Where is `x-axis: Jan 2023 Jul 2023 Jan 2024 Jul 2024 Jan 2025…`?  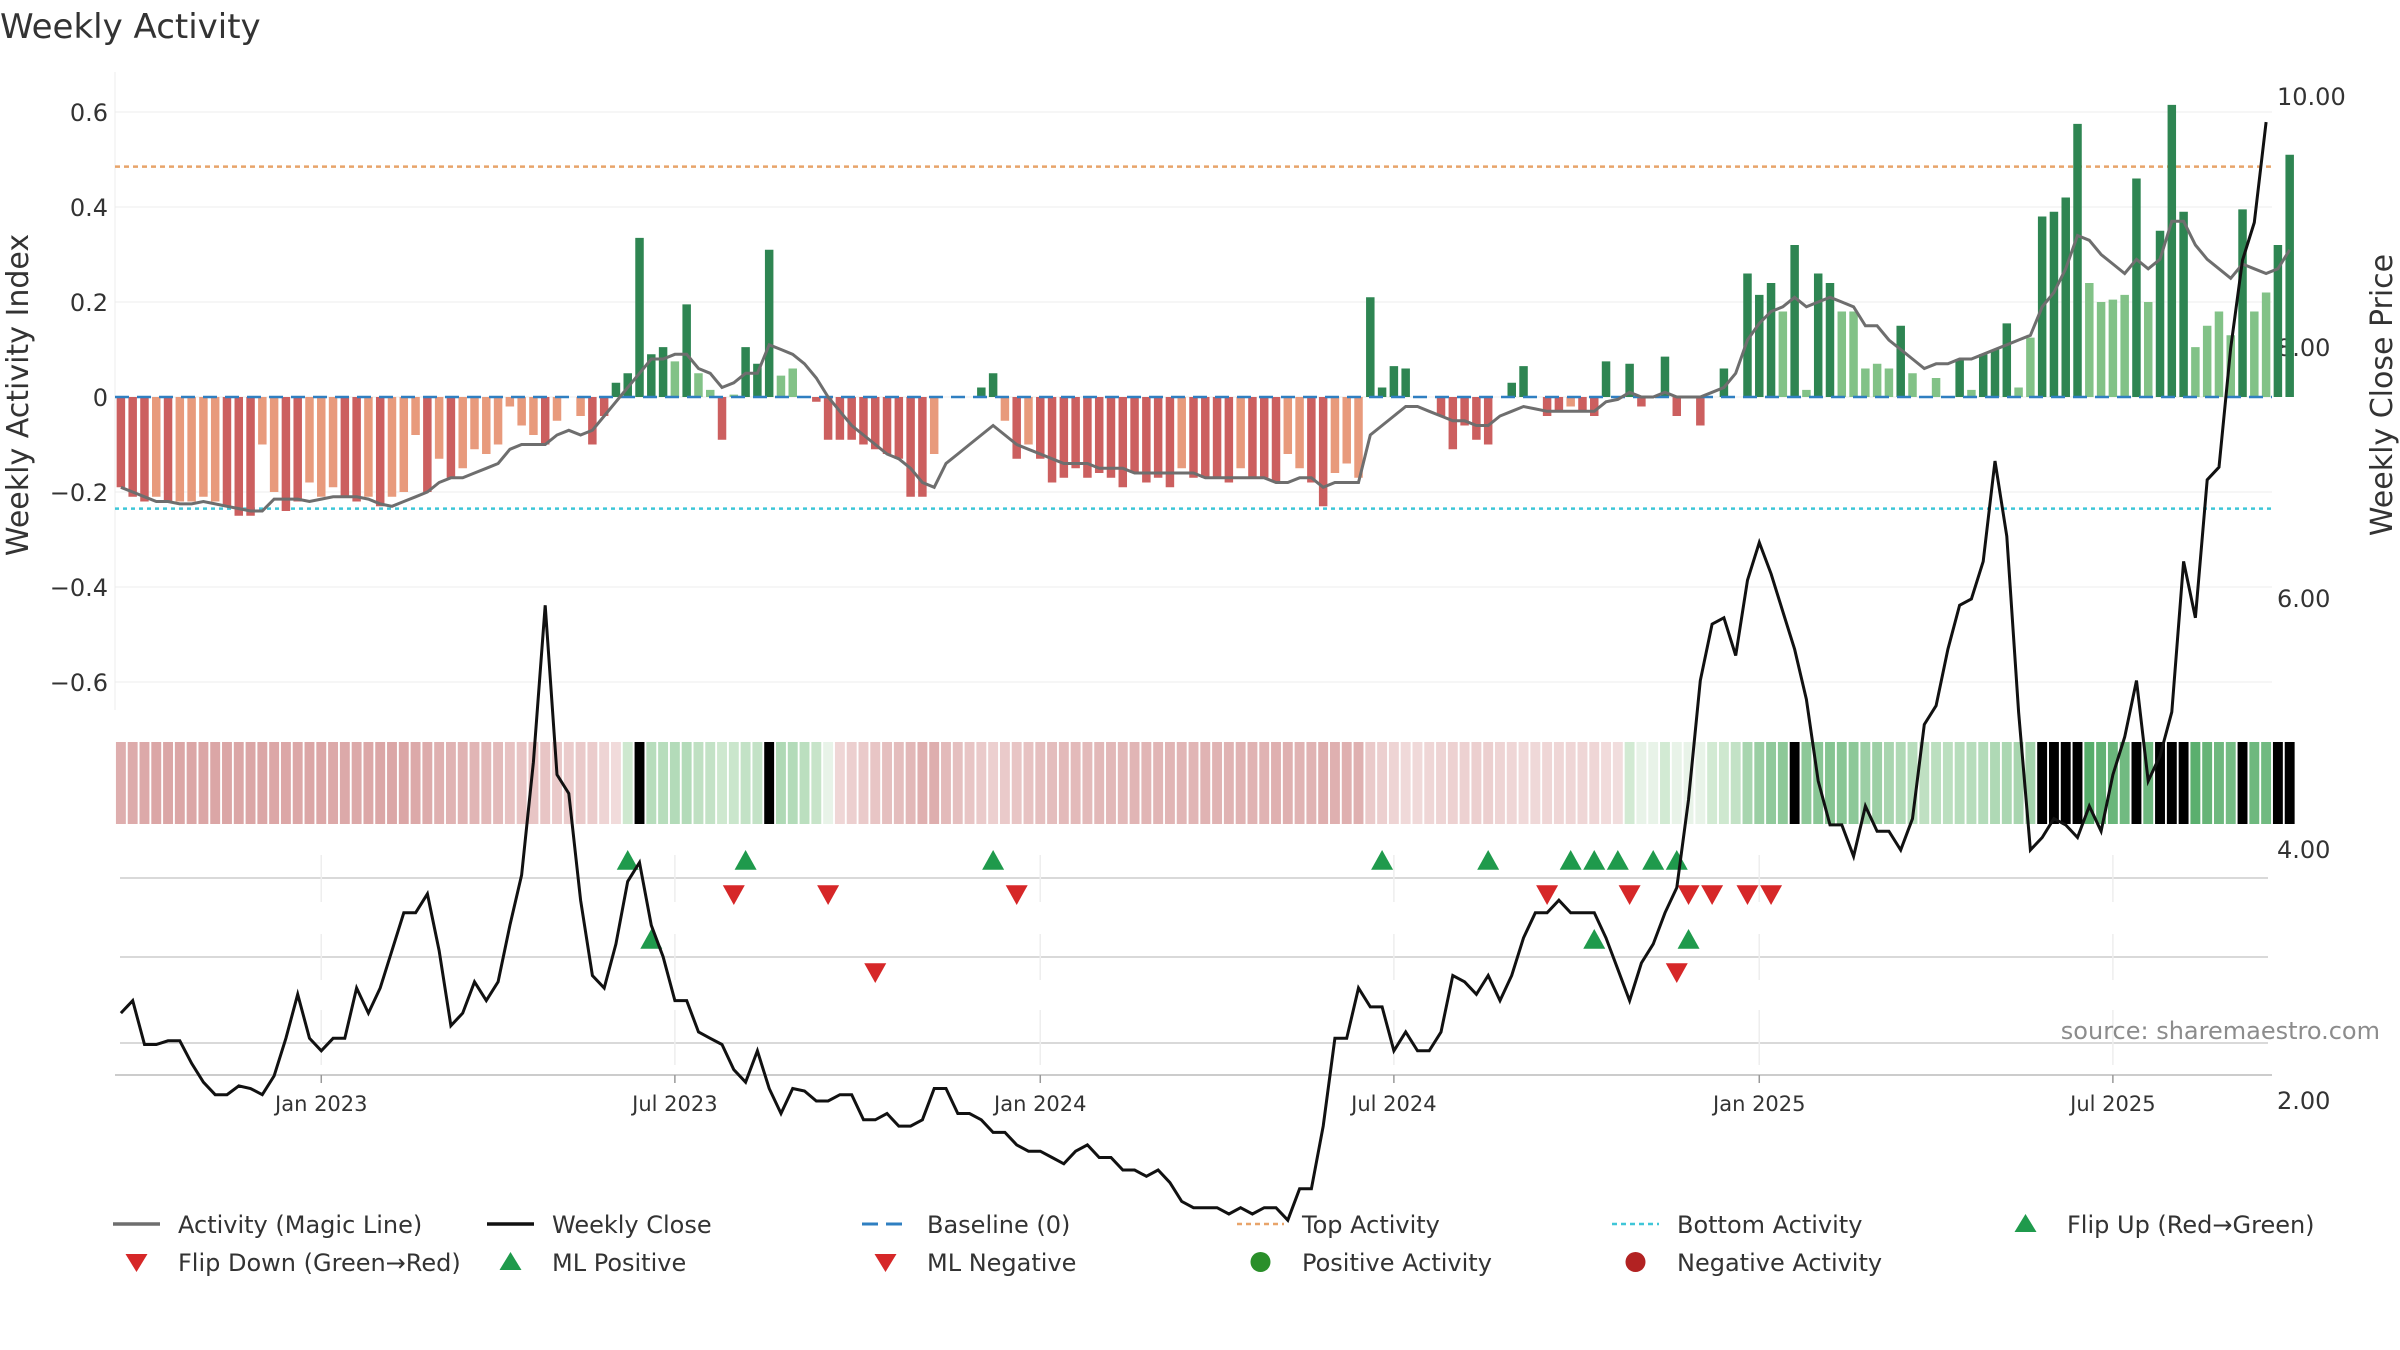
x-axis: Jan 2023 Jul 2023 Jan 2024 Jul 2024 Jan 2025… is located at coordinates (1193, 1095).